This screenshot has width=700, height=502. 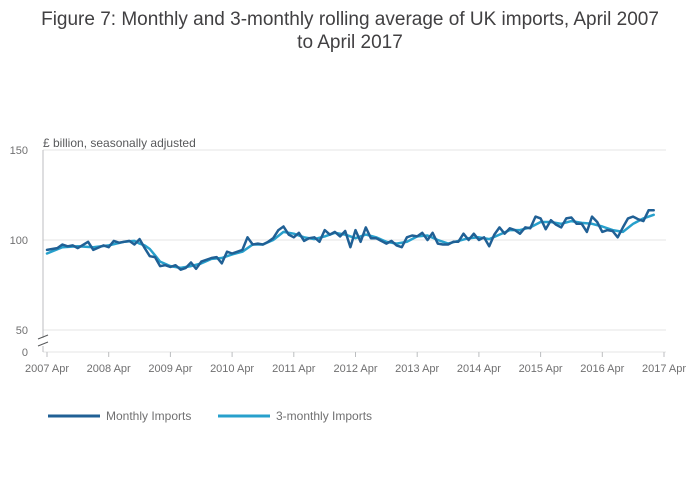 I want to click on chart-title-line-2: to April 2017, so click(x=350, y=42).